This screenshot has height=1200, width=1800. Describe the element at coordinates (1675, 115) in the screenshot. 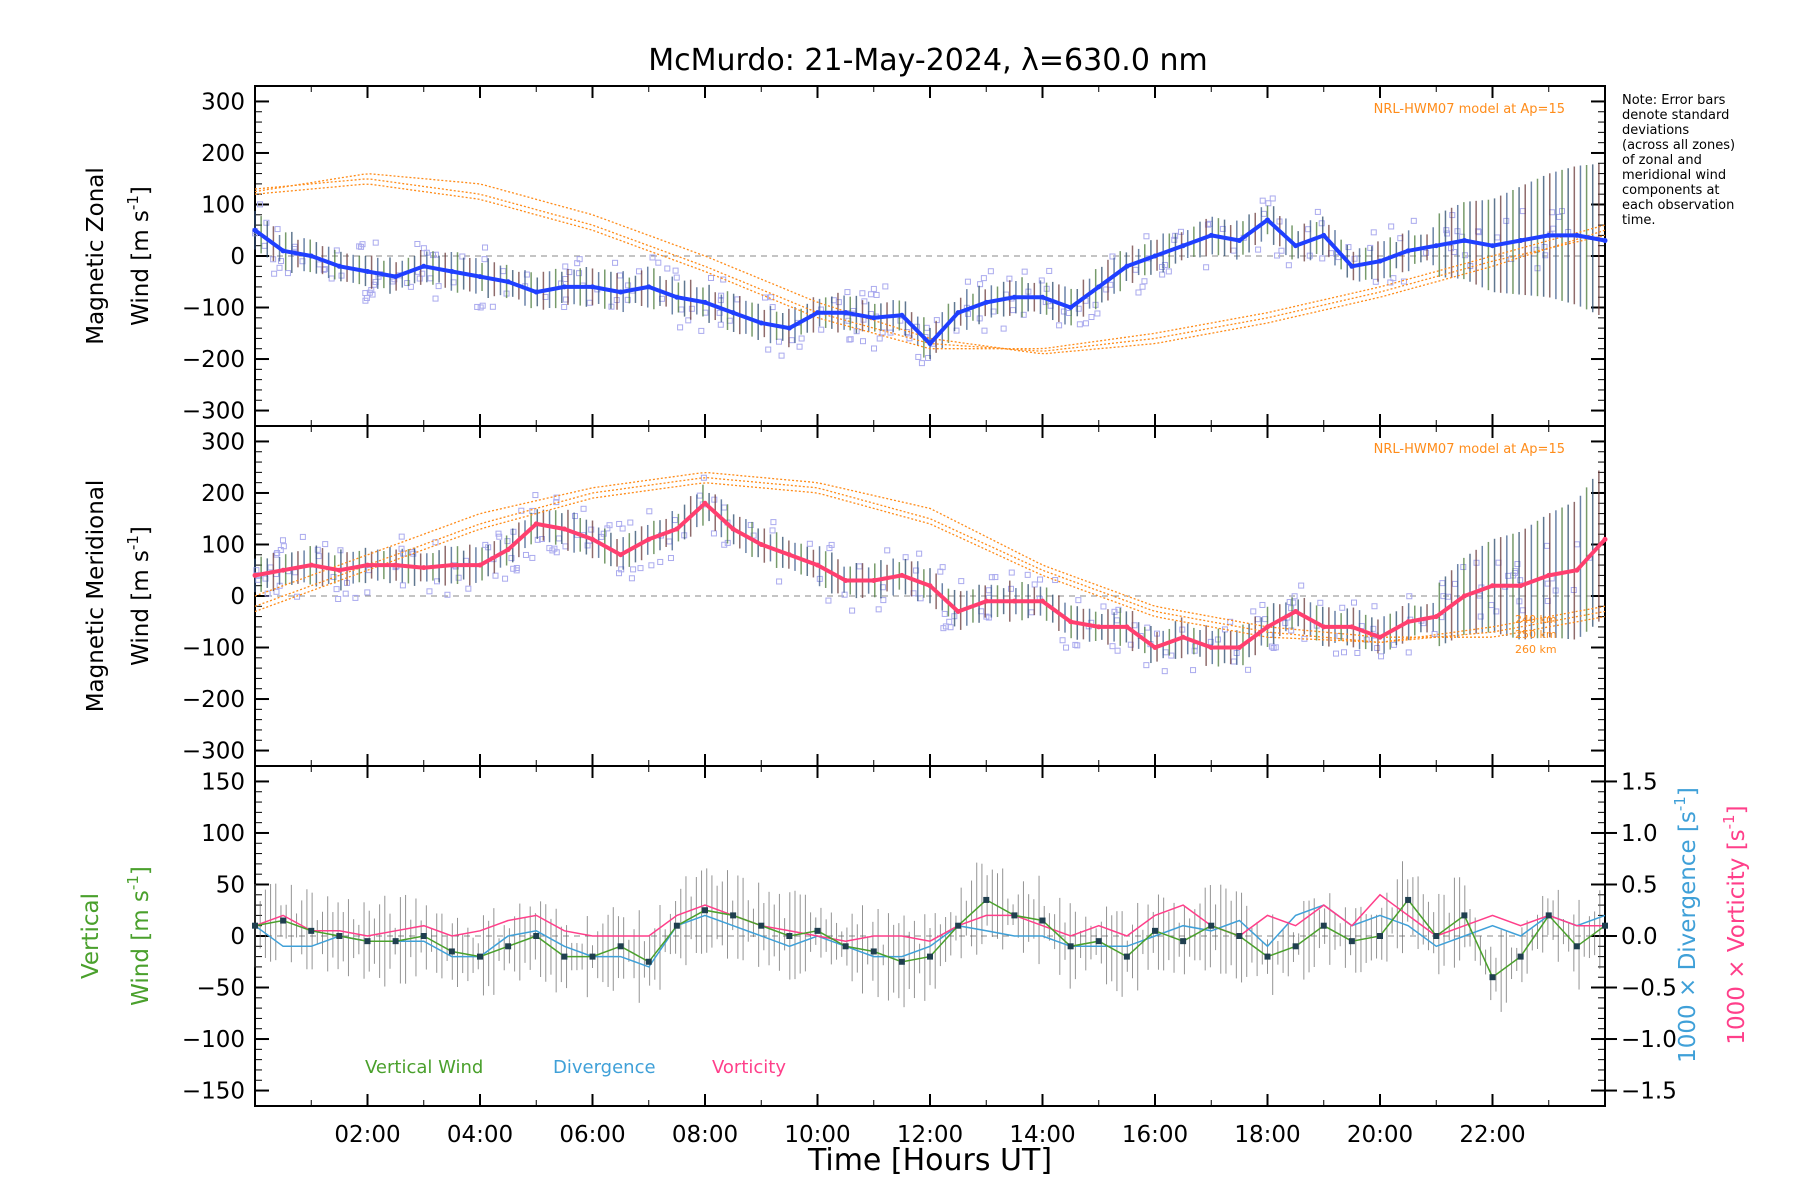

I see `note-line: denote standard` at that location.